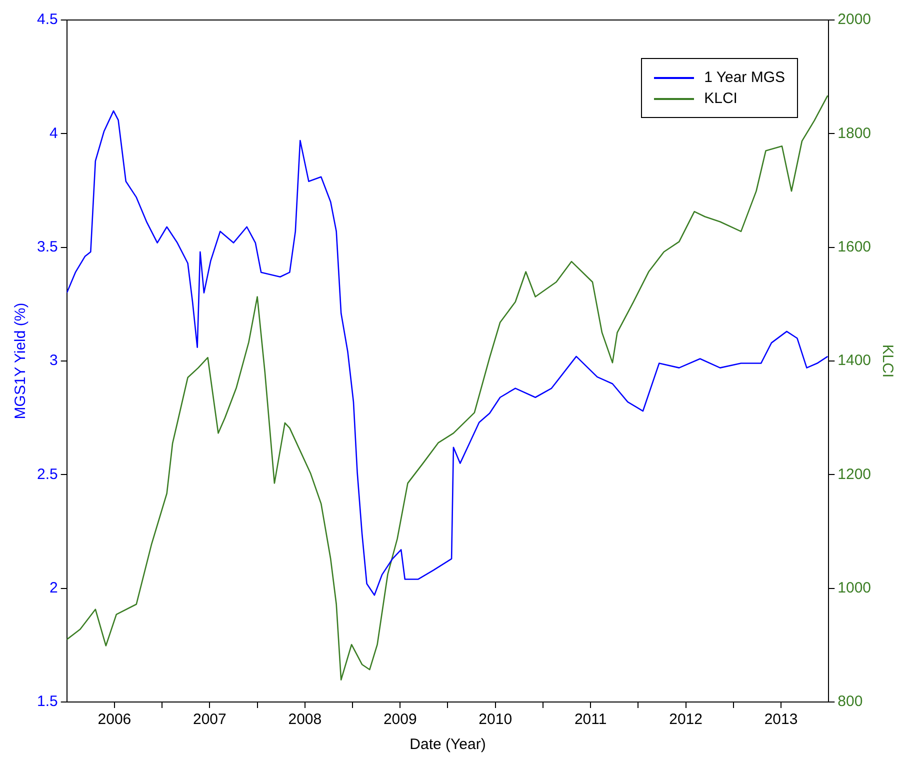 This screenshot has height=764, width=924. Describe the element at coordinates (855, 247) in the screenshot. I see `y2-tick-label: 1600` at that location.